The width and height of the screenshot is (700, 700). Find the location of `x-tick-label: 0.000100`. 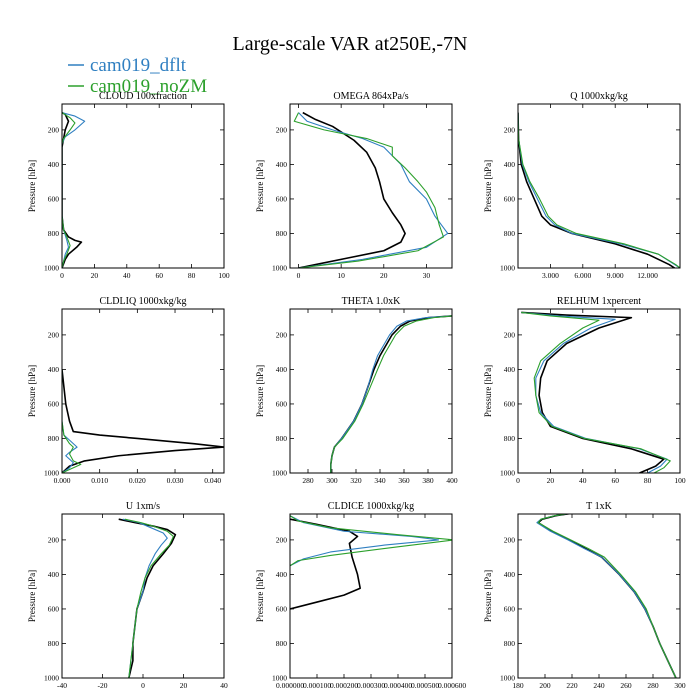

x-tick-label: 0.000100 is located at coordinates (317, 685).